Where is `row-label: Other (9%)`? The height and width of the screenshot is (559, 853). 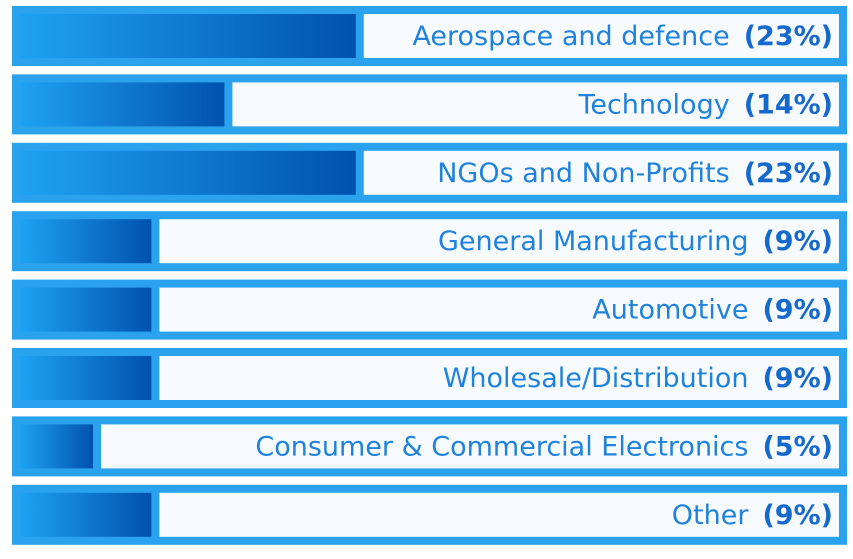
row-label: Other (9%) is located at coordinates (752, 514).